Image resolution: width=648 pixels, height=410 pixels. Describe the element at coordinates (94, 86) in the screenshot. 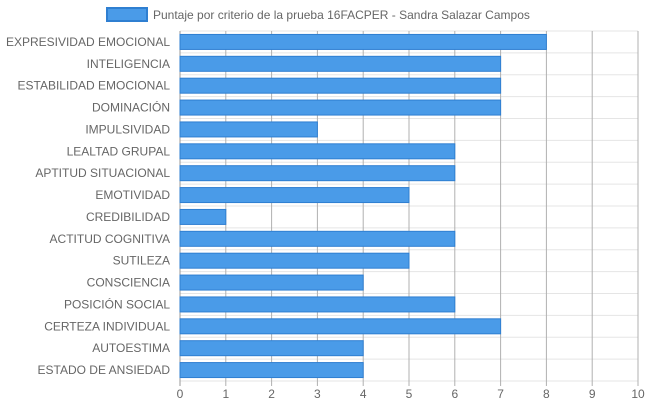

I see `category-label: ESTABILIDAD EMOCIONAL` at that location.